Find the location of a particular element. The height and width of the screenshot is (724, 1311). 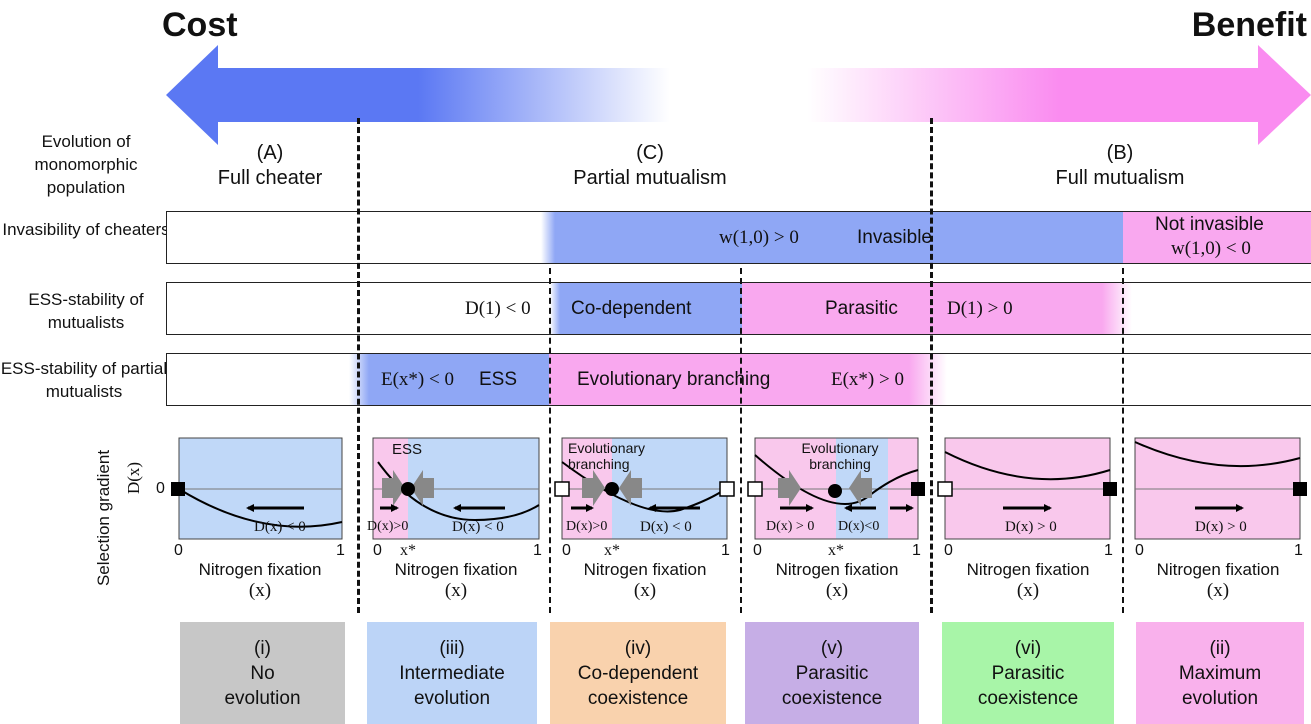

p3-branching-label: Evolutionary branching is located at coordinates (607, 456).